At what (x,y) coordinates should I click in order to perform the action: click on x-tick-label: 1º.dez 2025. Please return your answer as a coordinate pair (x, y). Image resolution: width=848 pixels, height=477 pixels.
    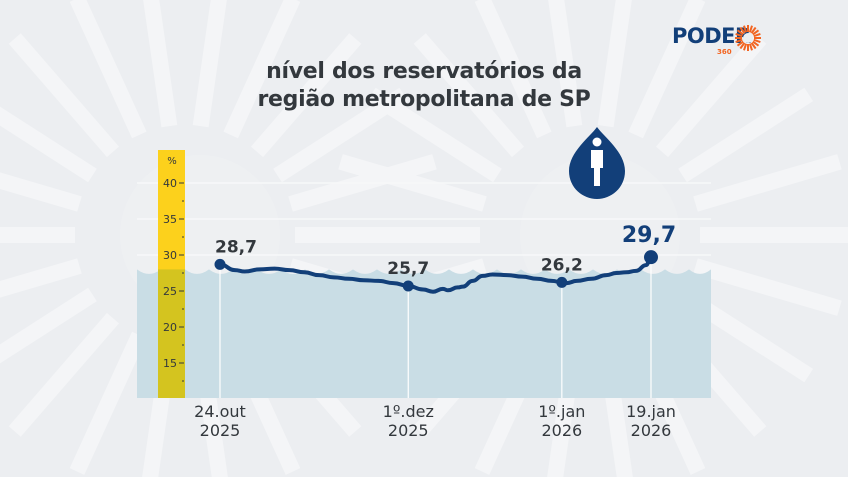
    Looking at the image, I should click on (408, 421).